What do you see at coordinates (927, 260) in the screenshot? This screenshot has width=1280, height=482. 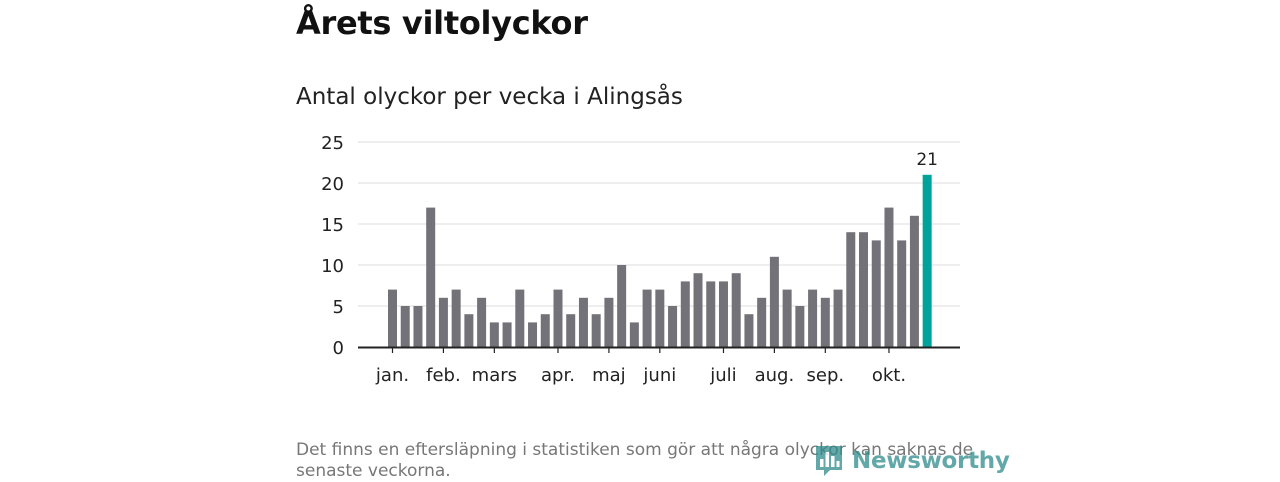 I see `highlight-bar` at bounding box center [927, 260].